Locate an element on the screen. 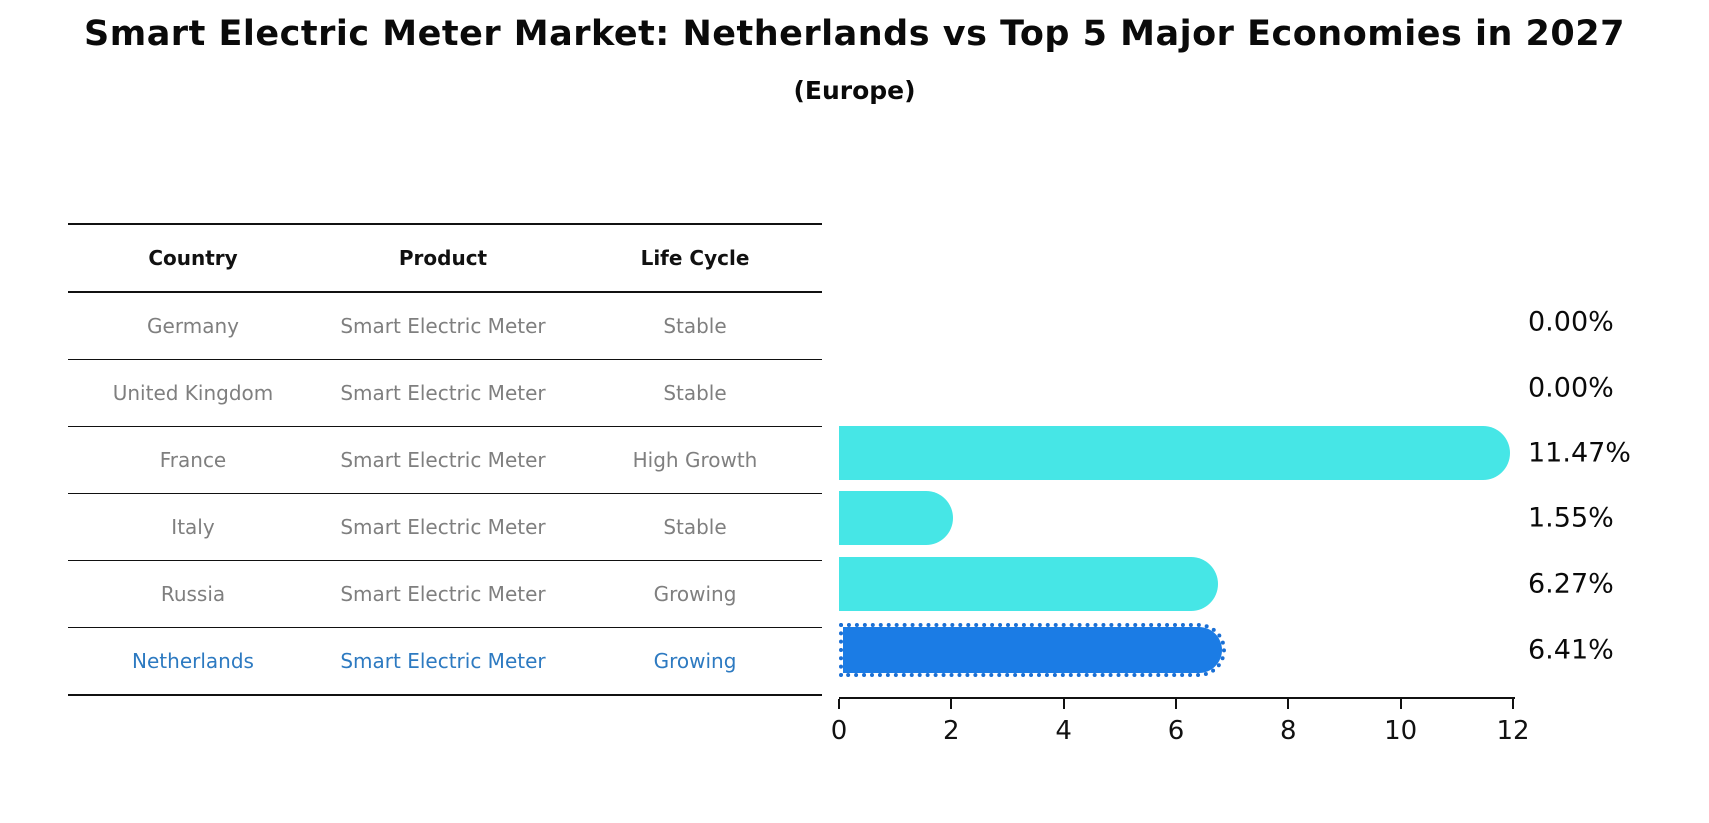 The height and width of the screenshot is (823, 1709). chart-subtitle: (Europe) is located at coordinates (854, 90).